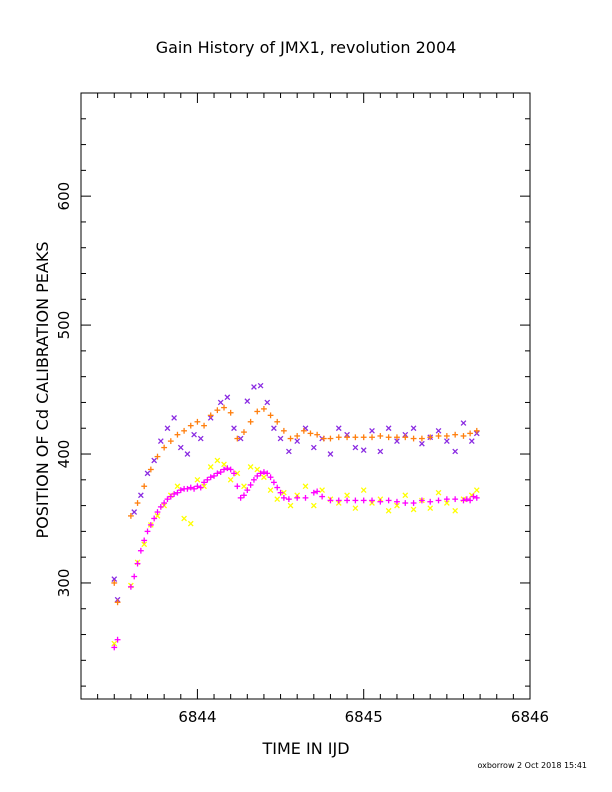  I want to click on y-tick-label: 500, so click(64, 325).